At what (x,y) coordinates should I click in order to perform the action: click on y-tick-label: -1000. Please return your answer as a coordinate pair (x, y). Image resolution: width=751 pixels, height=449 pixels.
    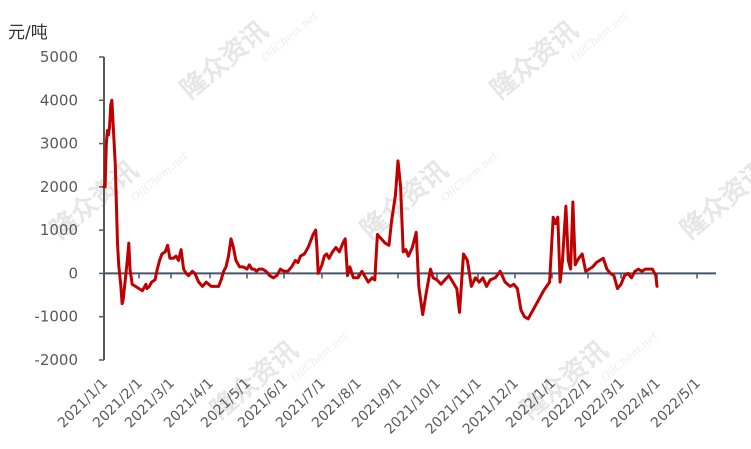
    Looking at the image, I should click on (56, 317).